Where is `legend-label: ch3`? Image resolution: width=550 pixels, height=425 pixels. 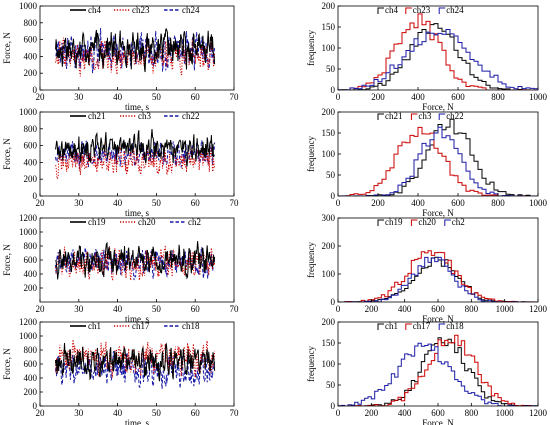
legend-label: ch3 is located at coordinates (424, 116).